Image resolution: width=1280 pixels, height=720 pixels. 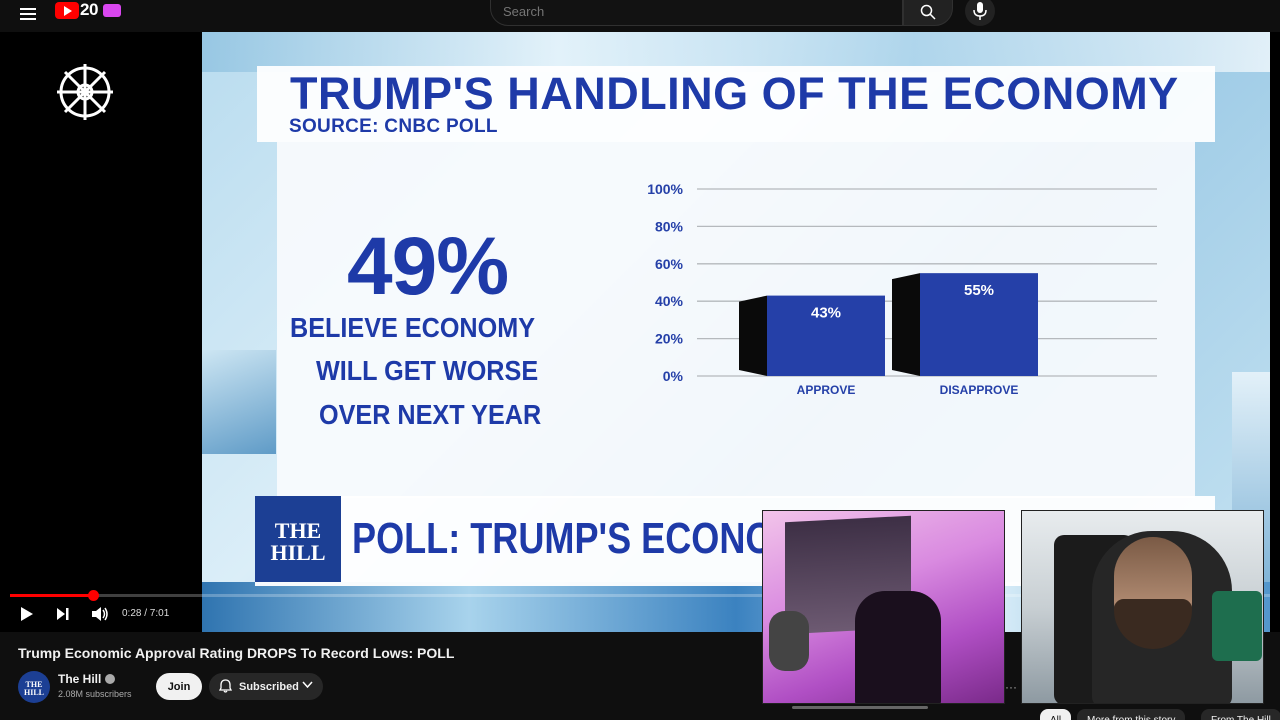 I want to click on subscribed-button: Subscribed, so click(x=266, y=686).